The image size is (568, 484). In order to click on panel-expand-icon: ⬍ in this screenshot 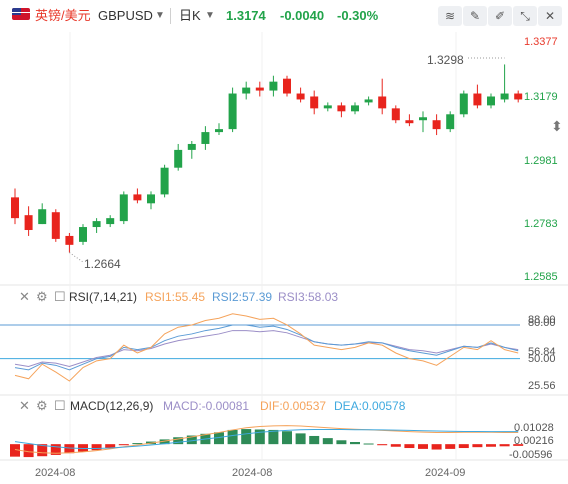, I will do `click(557, 126)`.